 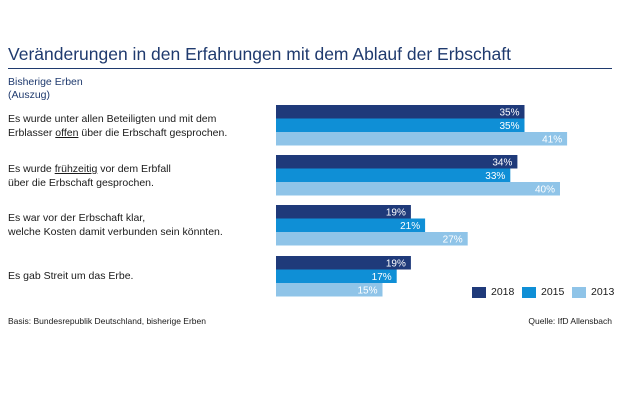 What do you see at coordinates (351, 225) in the screenshot?
I see `bar-2015-q3` at bounding box center [351, 225].